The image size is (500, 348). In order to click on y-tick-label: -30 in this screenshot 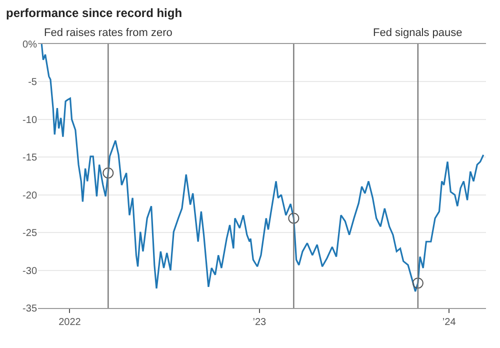, I will do `click(30, 271)`.